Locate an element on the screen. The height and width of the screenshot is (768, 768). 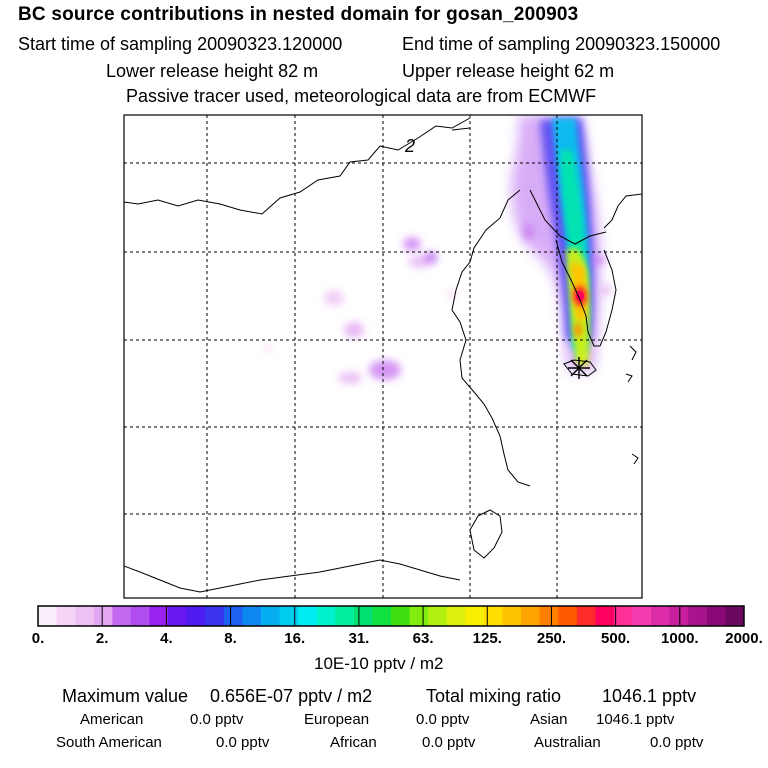
south-american-value: 0.0 pptv is located at coordinates (243, 742).